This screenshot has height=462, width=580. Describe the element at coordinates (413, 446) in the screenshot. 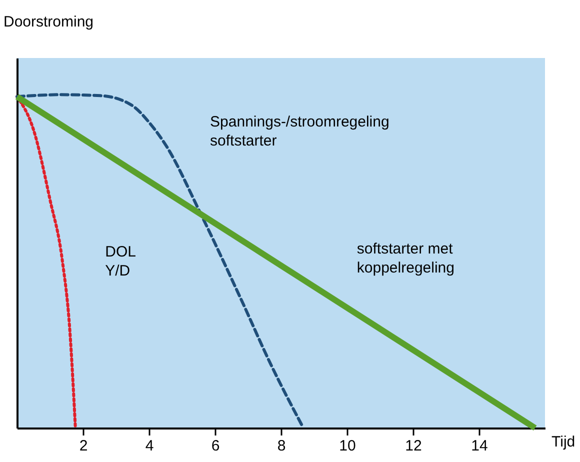

I see `x-tick-label: 12` at that location.